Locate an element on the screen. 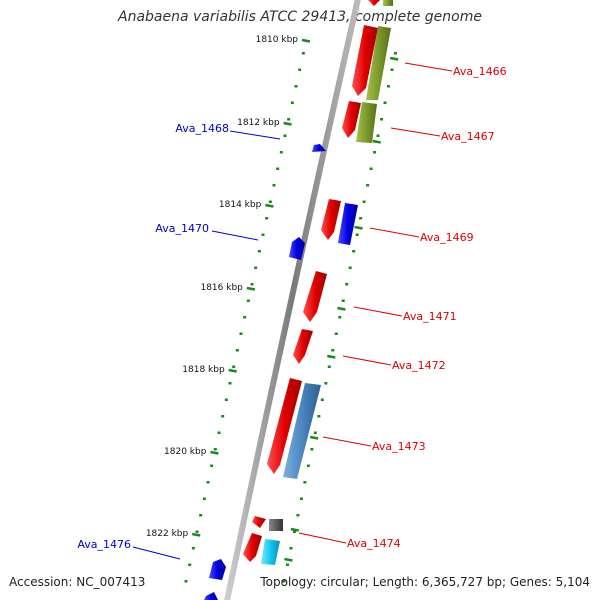 The height and width of the screenshot is (600, 600). ruler-tick-label: 1818 kbp is located at coordinates (203, 370).